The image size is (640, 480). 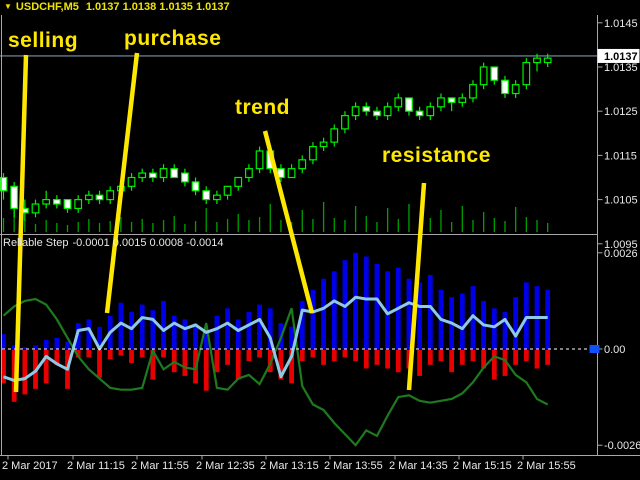 What do you see at coordinates (416, 286) in the screenshot?
I see `resistance-line` at bounding box center [416, 286].